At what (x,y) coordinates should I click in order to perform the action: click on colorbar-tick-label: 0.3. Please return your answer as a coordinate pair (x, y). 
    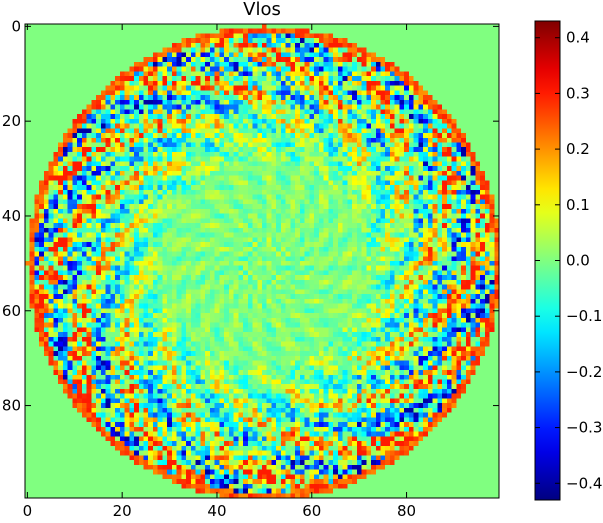
    Looking at the image, I should click on (578, 93).